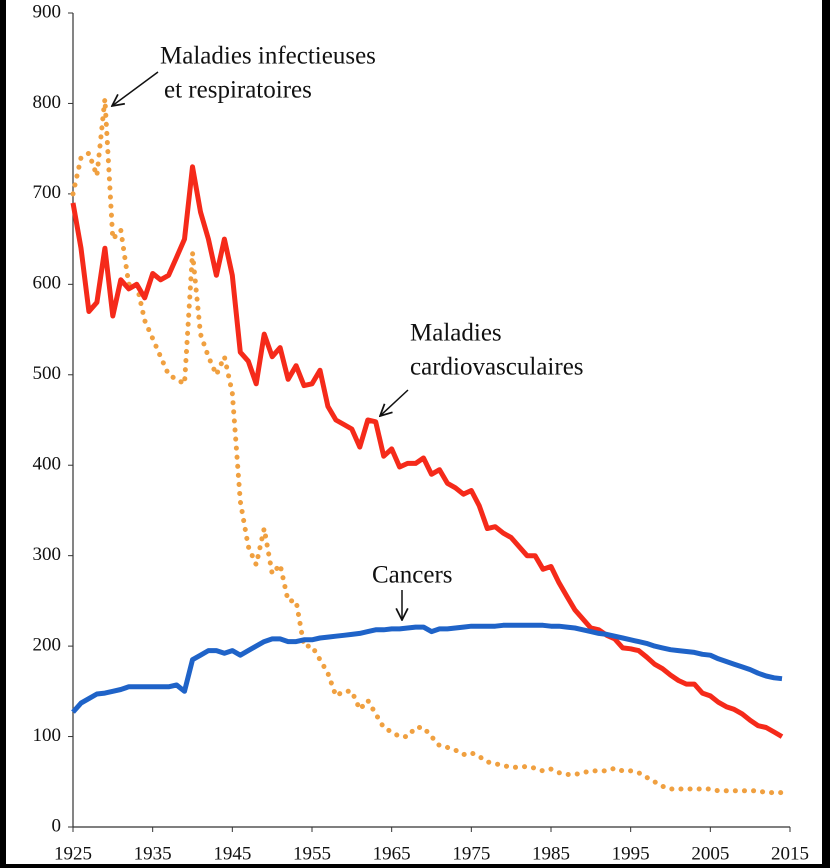 The height and width of the screenshot is (868, 830). What do you see at coordinates (238, 90) in the screenshot?
I see `series-annotation: et respiratoires` at bounding box center [238, 90].